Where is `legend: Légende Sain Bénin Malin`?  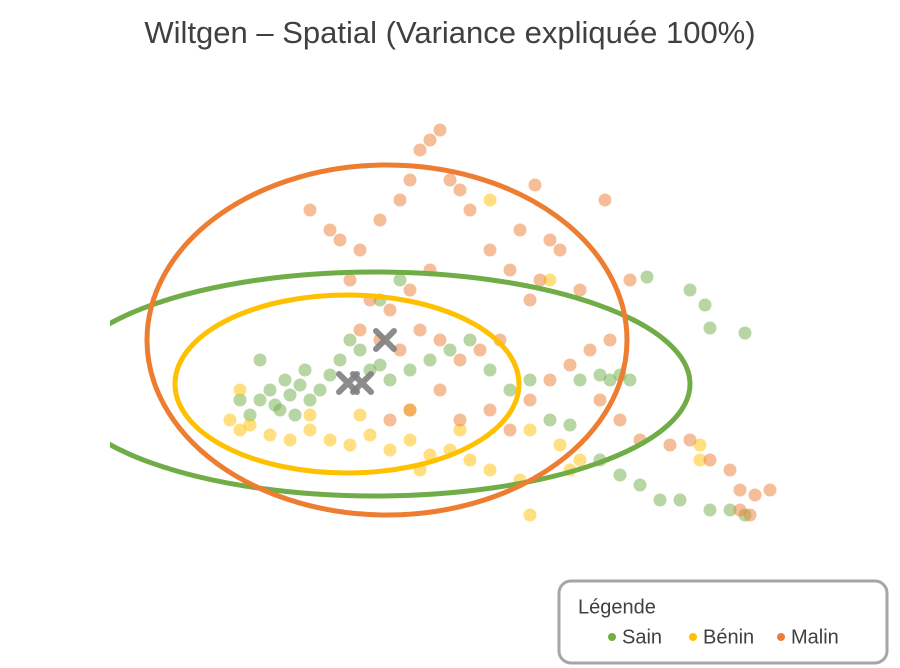 legend: Légende Sain Bénin Malin is located at coordinates (723, 622).